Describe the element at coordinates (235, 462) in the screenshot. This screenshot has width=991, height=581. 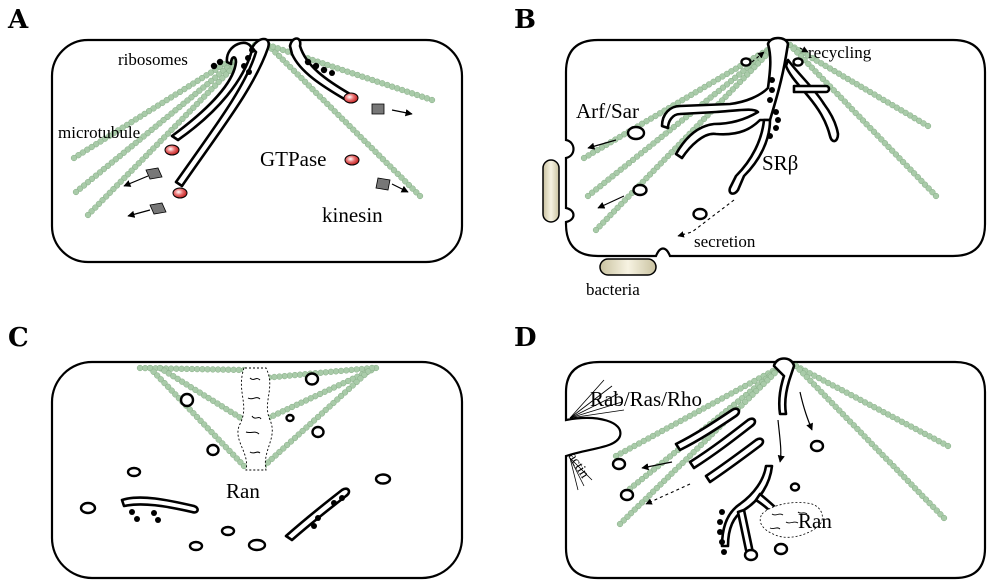
I see `vesicles` at that location.